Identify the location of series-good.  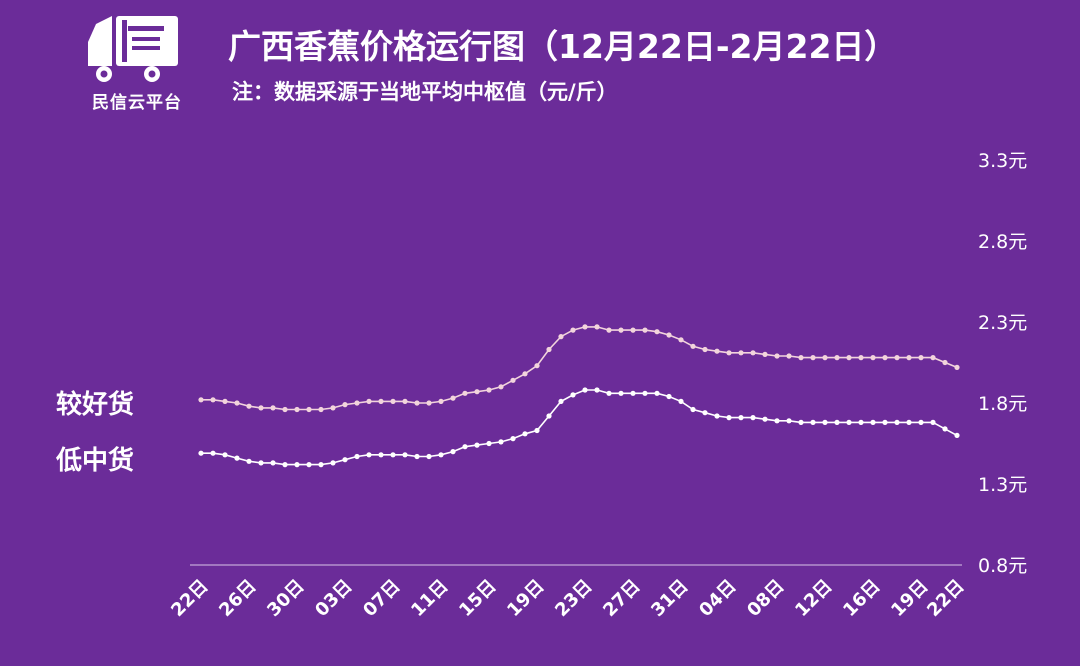
(579, 368).